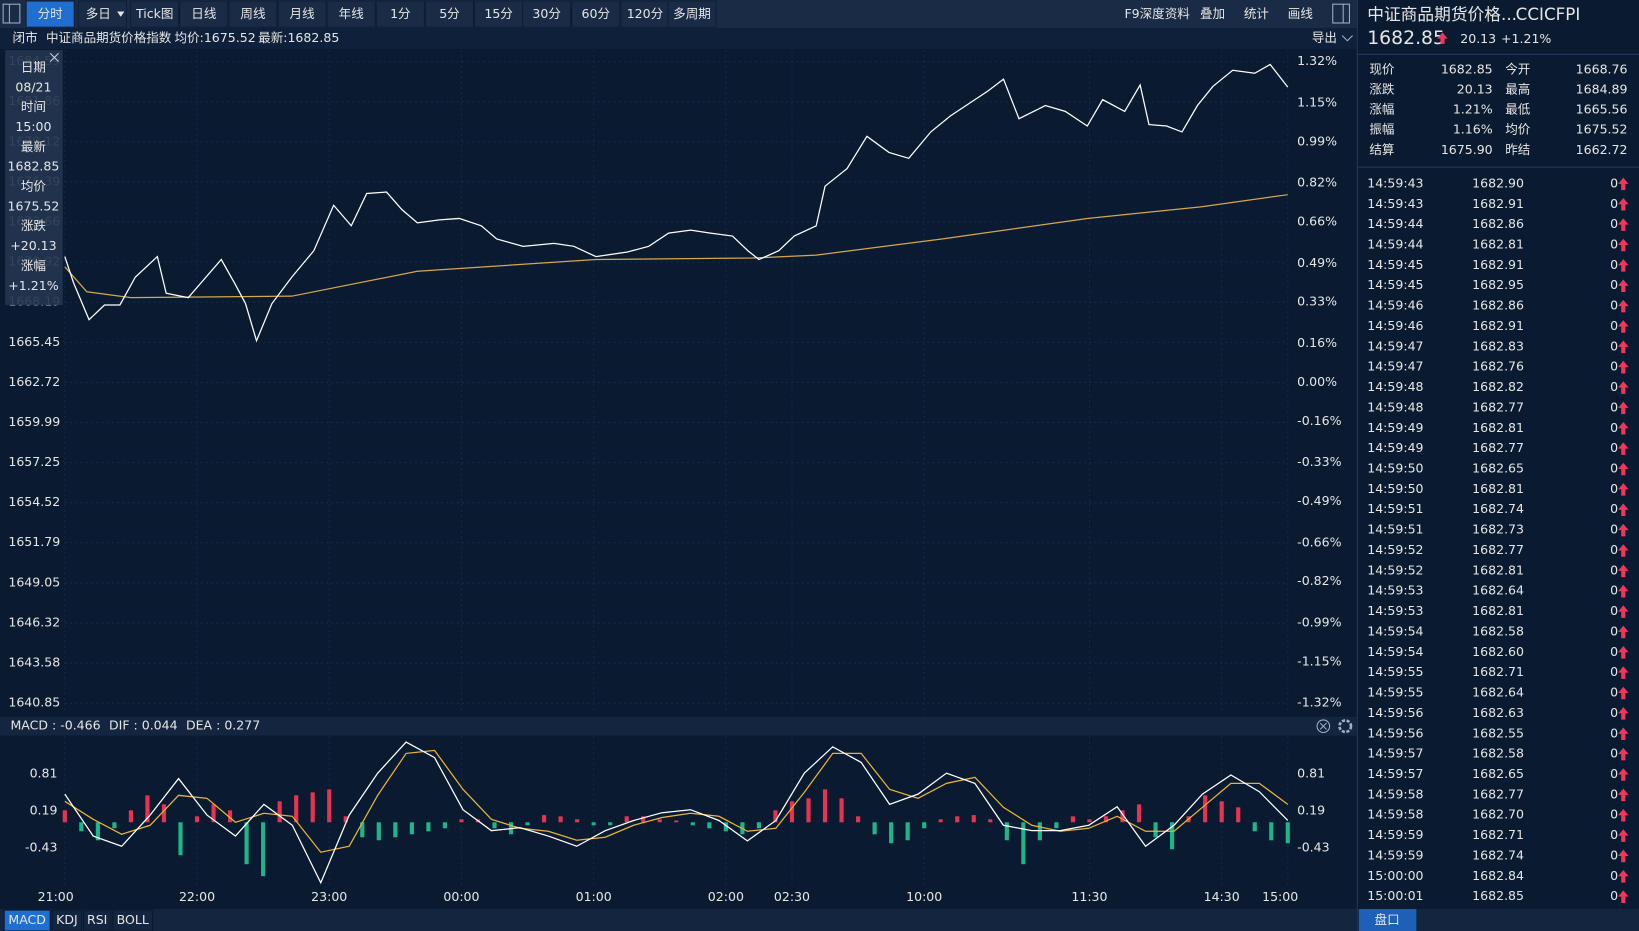 Image resolution: width=1639 pixels, height=931 pixels. I want to click on settings-icon, so click(1345, 726).